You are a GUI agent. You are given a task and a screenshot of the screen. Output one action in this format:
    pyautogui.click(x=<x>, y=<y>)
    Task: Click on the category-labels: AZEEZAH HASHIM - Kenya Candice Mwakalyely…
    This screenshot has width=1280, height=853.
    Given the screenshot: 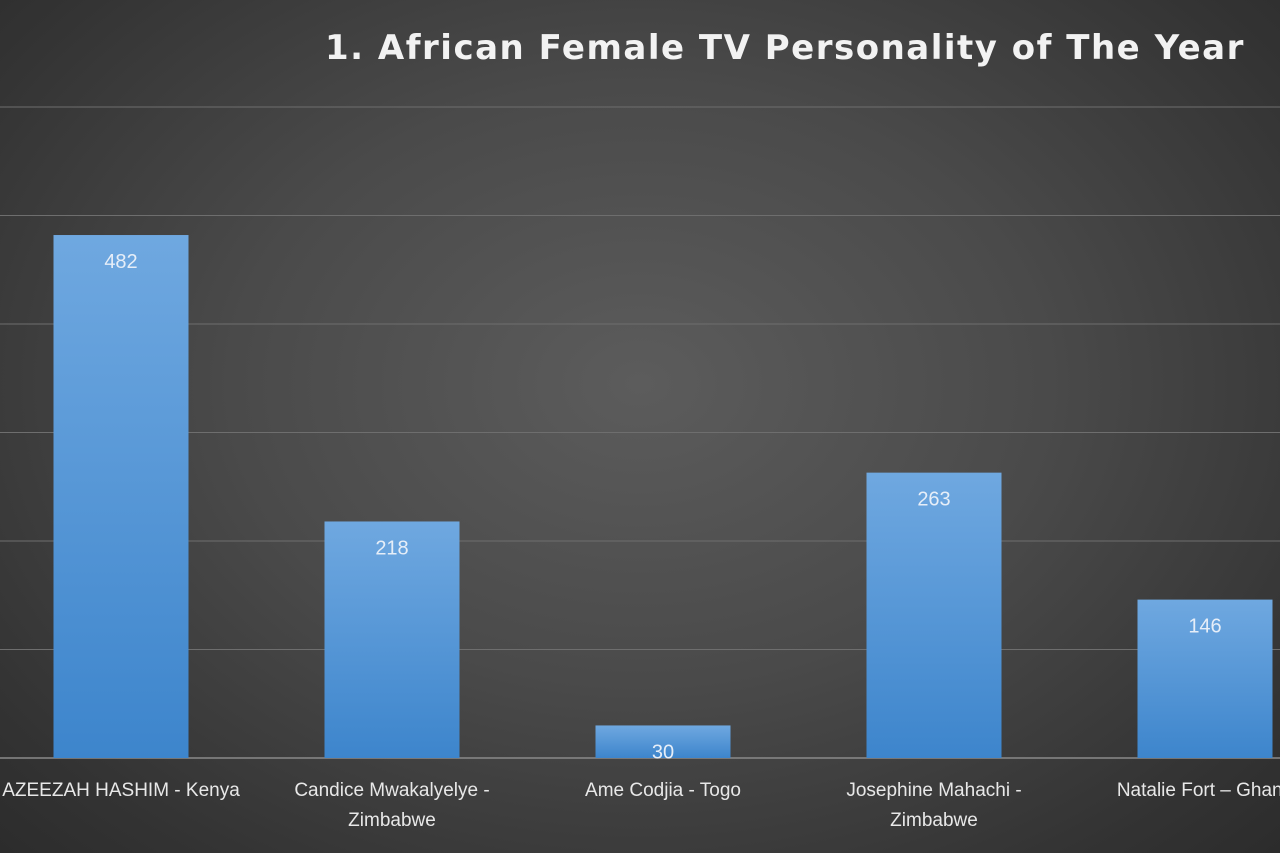 What is the action you would take?
    pyautogui.click(x=641, y=805)
    